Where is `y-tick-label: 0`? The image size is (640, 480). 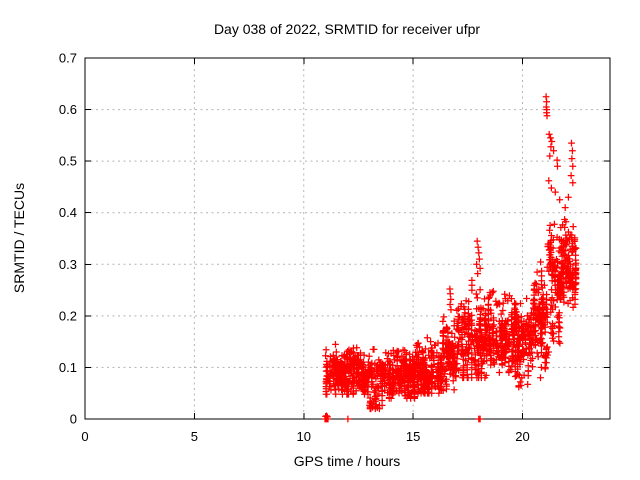 y-tick-label: 0 is located at coordinates (73, 419).